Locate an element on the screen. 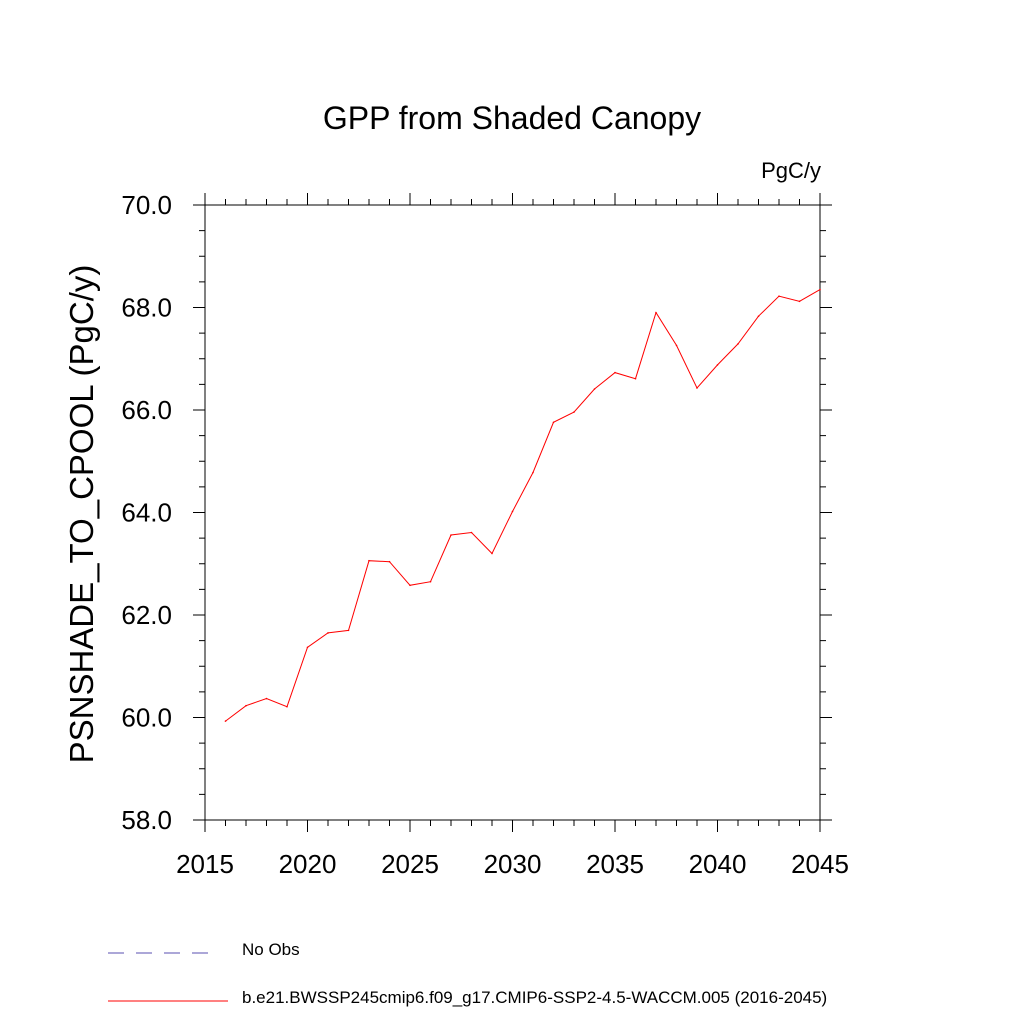 This screenshot has width=1024, height=1024. legend-label-no-obs: No Obs is located at coordinates (271, 949).